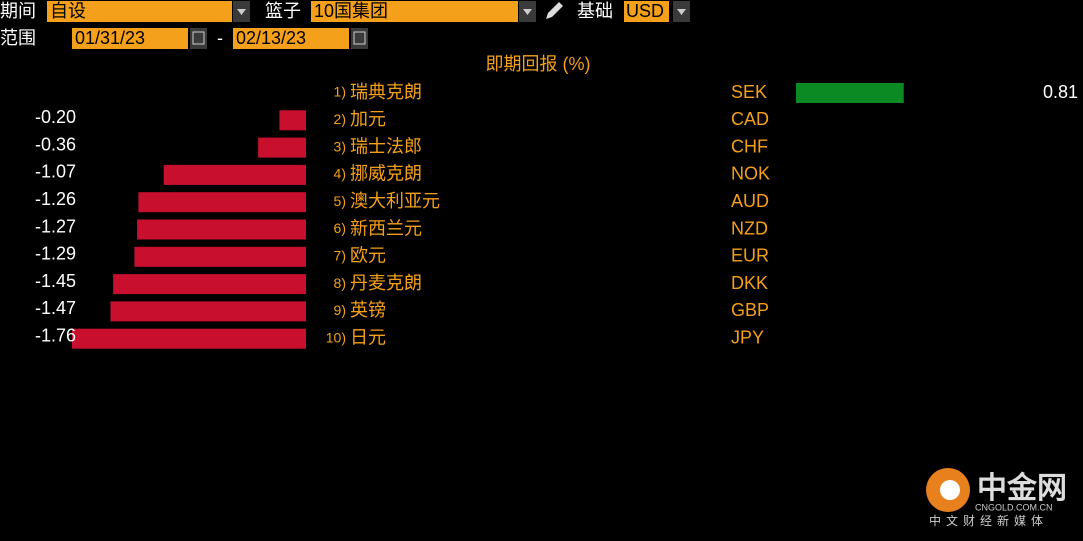 This screenshot has height=541, width=1083. I want to click on base-label: 基础, so click(595, 11).